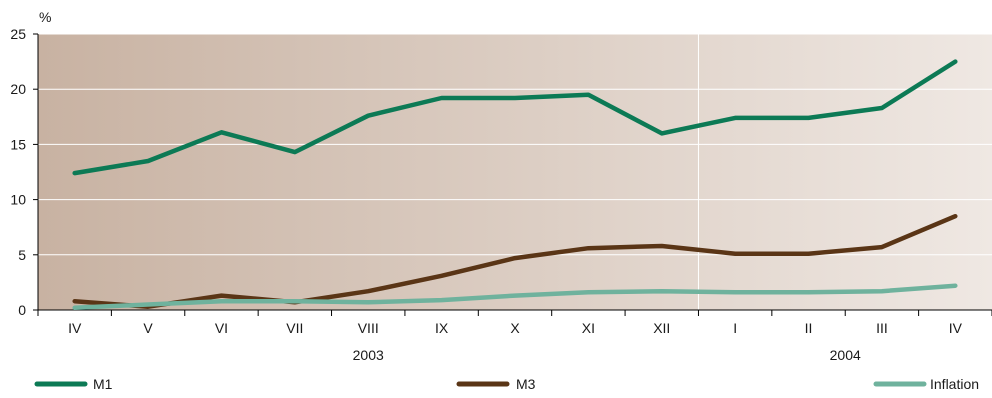  Describe the element at coordinates (661, 328) in the screenshot. I see `x-tick-label-8: XII` at that location.